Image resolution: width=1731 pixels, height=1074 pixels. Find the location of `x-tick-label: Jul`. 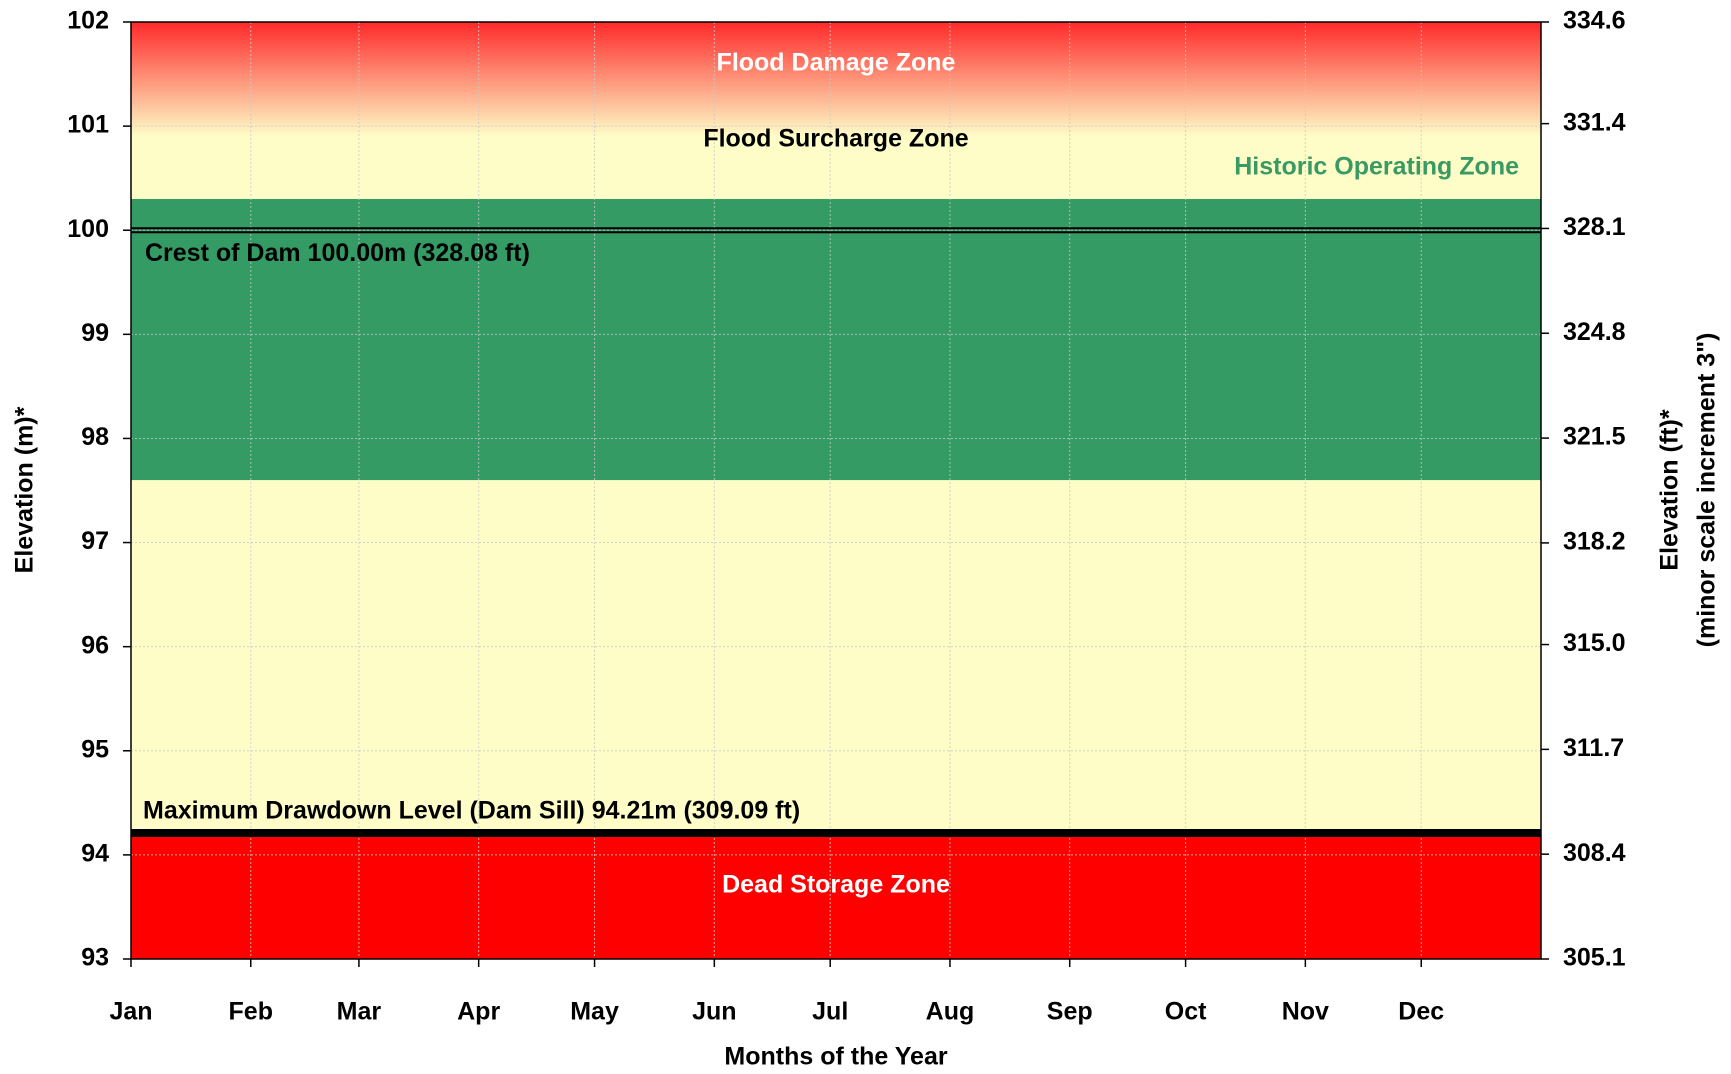

x-tick-label: Jul is located at coordinates (830, 1012).